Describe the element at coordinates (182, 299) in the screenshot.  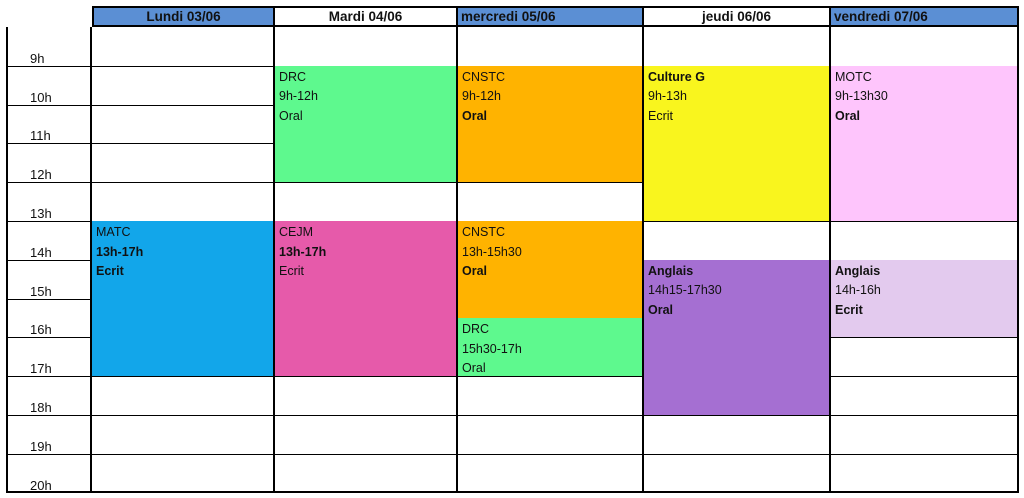
I see `exam-block: MATC 13h-17h Ecrit` at that location.